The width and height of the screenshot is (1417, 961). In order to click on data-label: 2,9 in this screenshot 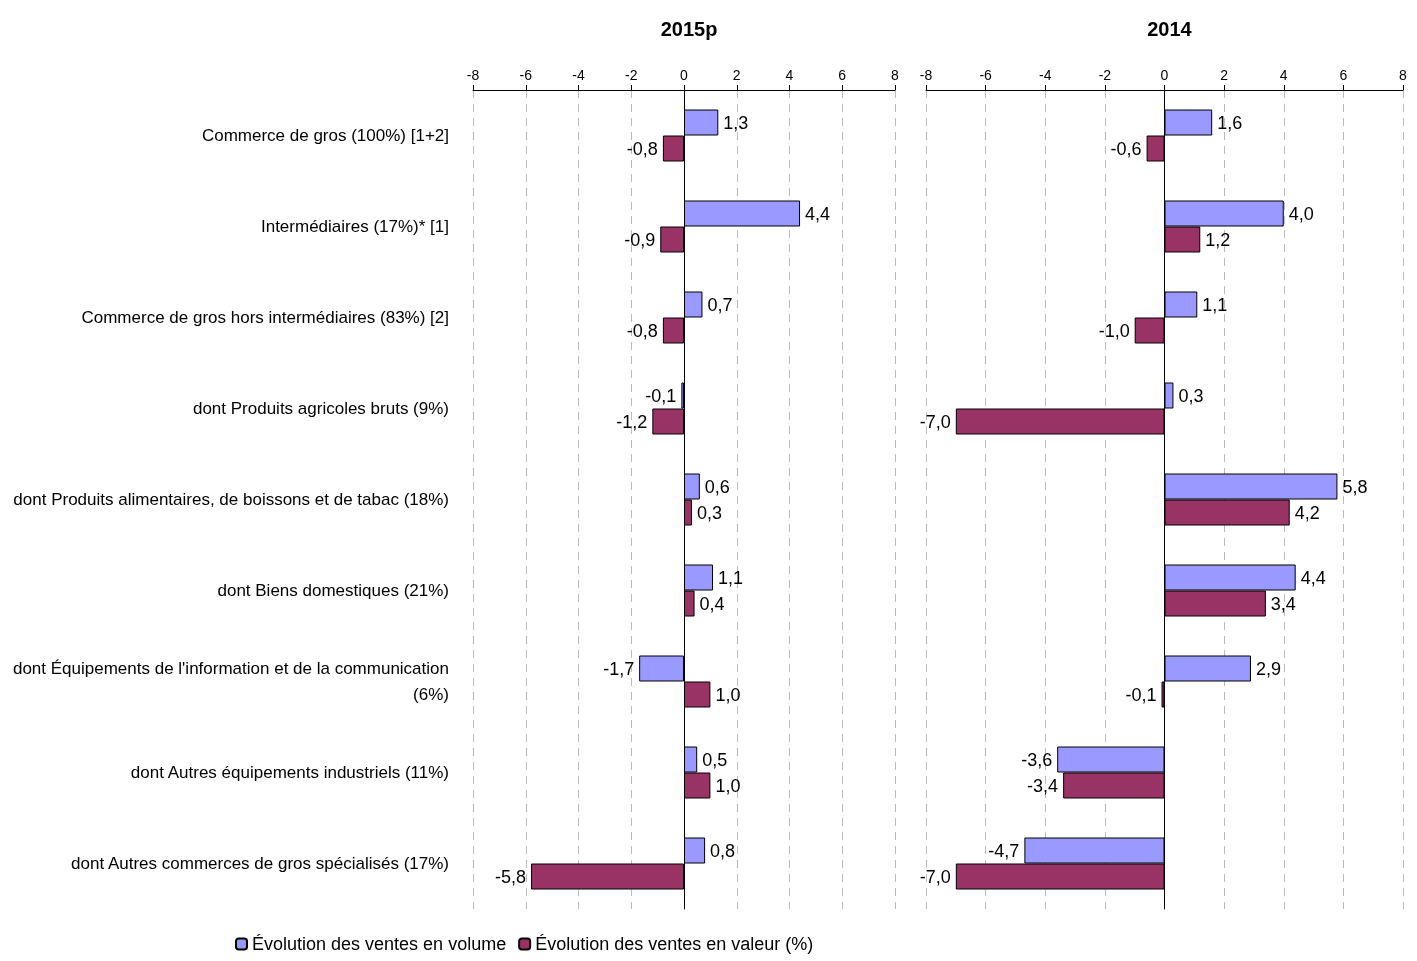, I will do `click(1268, 668)`.